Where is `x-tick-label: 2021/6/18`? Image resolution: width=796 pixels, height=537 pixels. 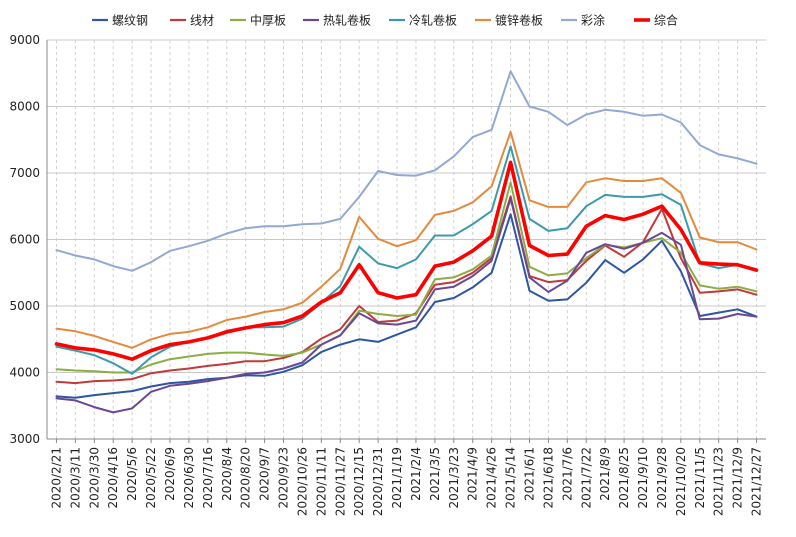 x-tick-label: 2021/6/18 is located at coordinates (548, 478).